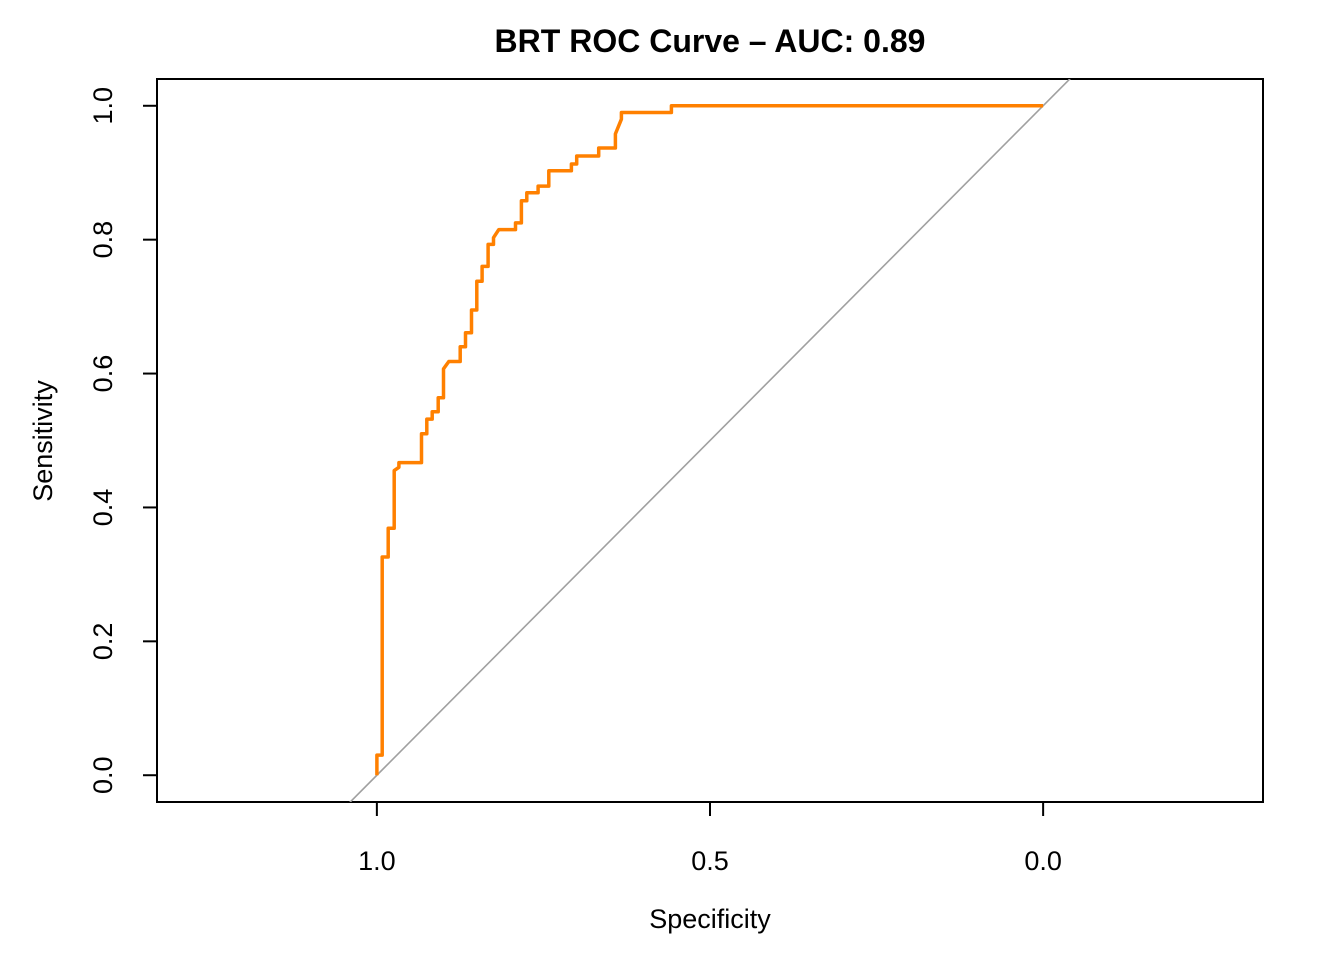  I want to click on x-tick-label: 1.0, so click(377, 861).